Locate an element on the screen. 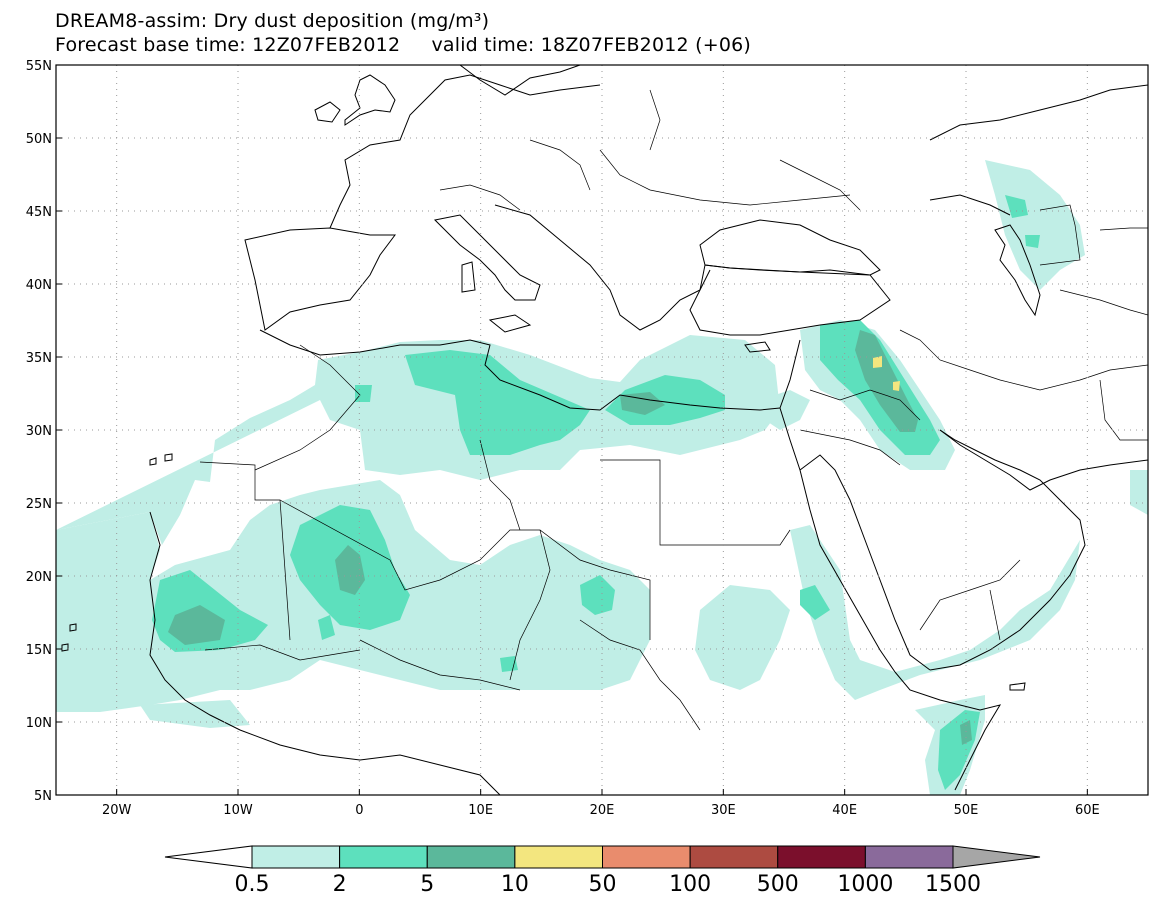 The height and width of the screenshot is (907, 1165). colorbar-label: 500 is located at coordinates (778, 884).